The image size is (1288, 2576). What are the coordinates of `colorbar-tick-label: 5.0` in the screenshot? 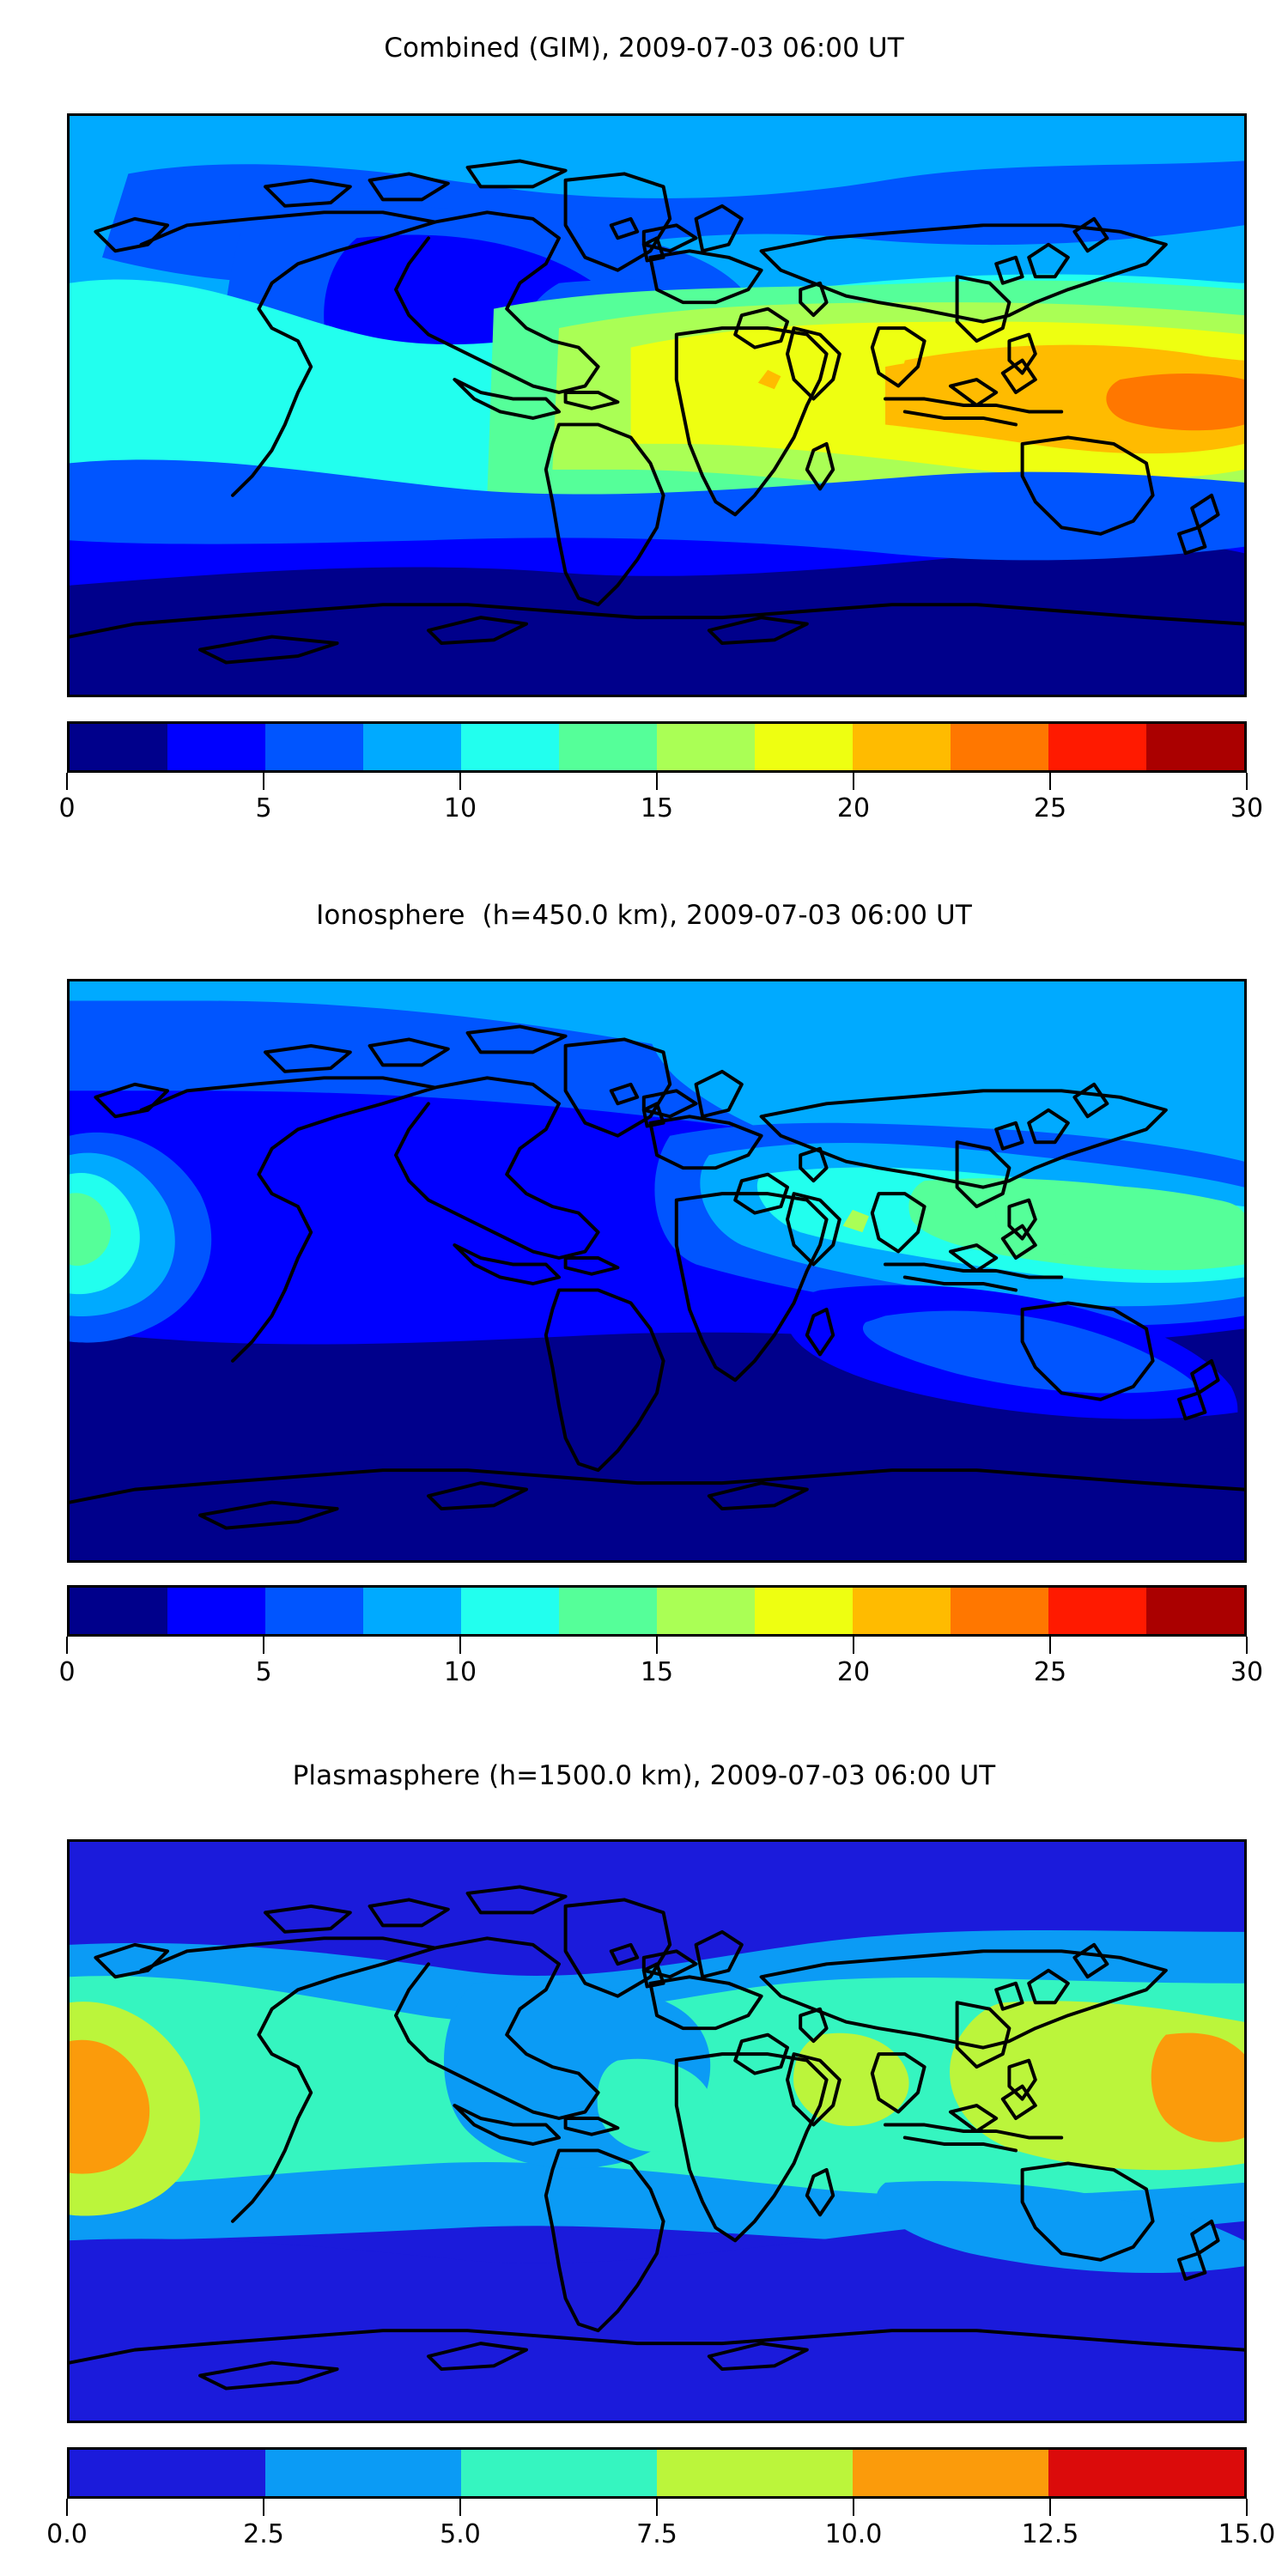 It's located at (461, 2534).